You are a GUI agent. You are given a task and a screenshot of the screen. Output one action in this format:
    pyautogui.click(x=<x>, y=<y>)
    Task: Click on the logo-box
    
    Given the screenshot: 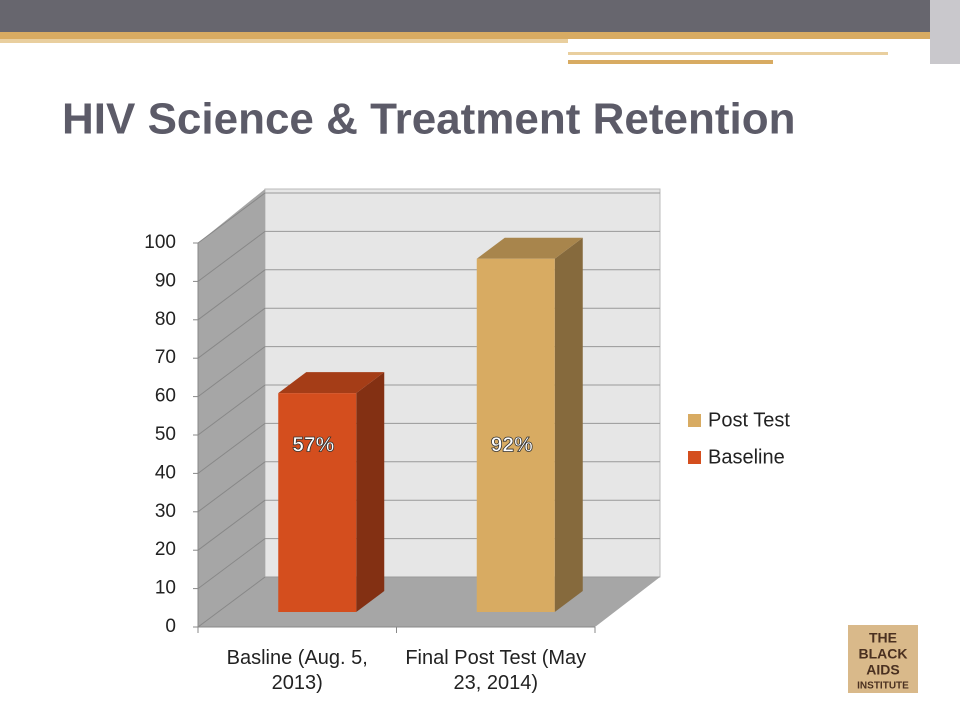 What is the action you would take?
    pyautogui.click(x=883, y=659)
    